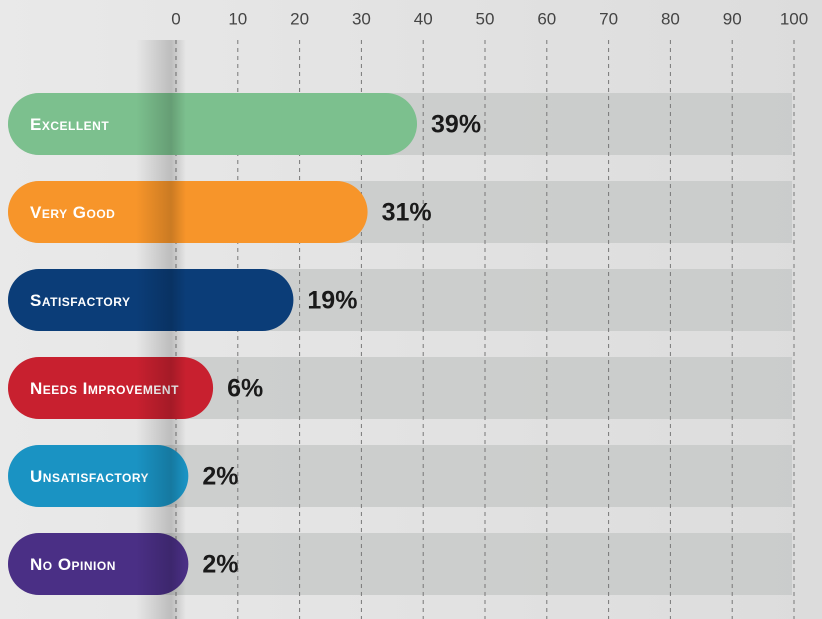 The image size is (822, 619). I want to click on category-text: Unsatisfactory, so click(90, 476).